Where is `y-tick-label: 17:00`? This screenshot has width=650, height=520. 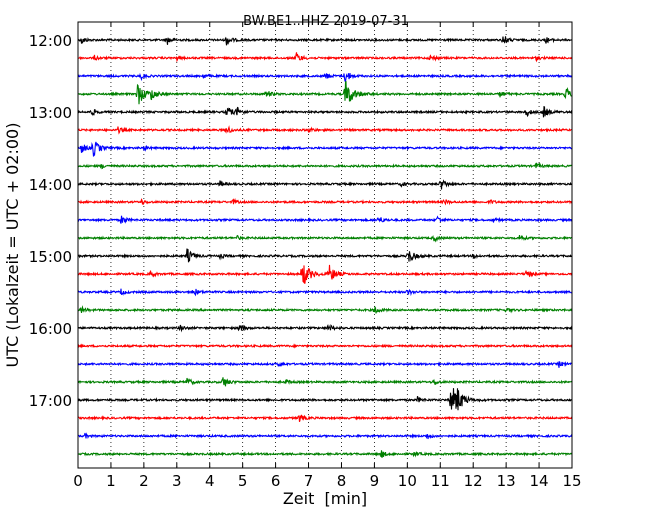
y-tick-label: 17:00 is located at coordinates (50, 401).